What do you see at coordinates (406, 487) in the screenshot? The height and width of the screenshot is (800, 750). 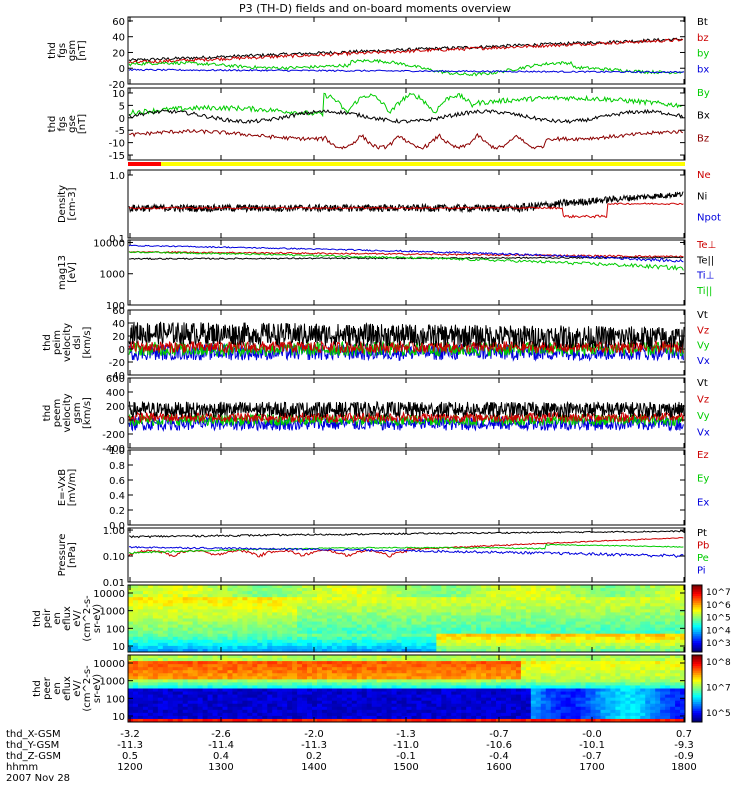 I see `panel-frame` at bounding box center [406, 487].